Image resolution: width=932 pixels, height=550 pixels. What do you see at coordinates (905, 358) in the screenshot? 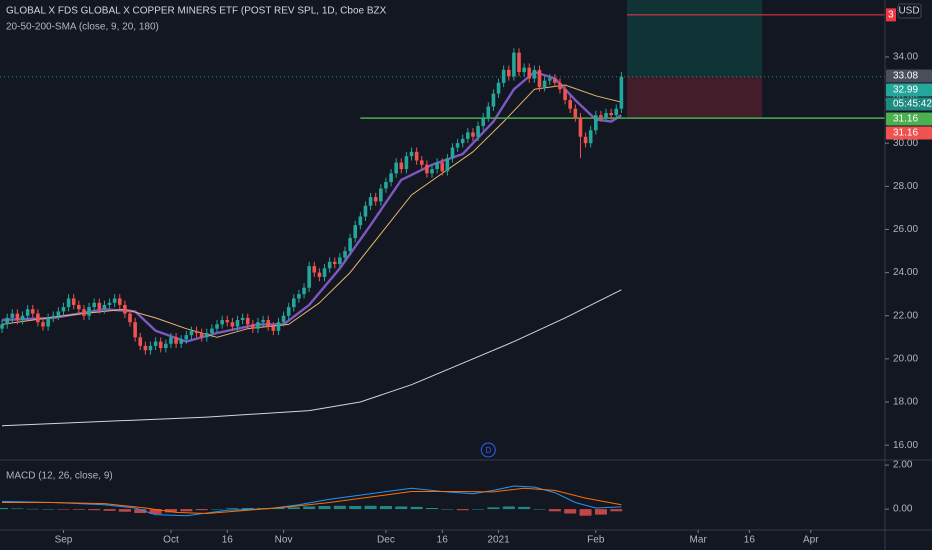
I see `y-tick-label: 20.00` at bounding box center [905, 358].